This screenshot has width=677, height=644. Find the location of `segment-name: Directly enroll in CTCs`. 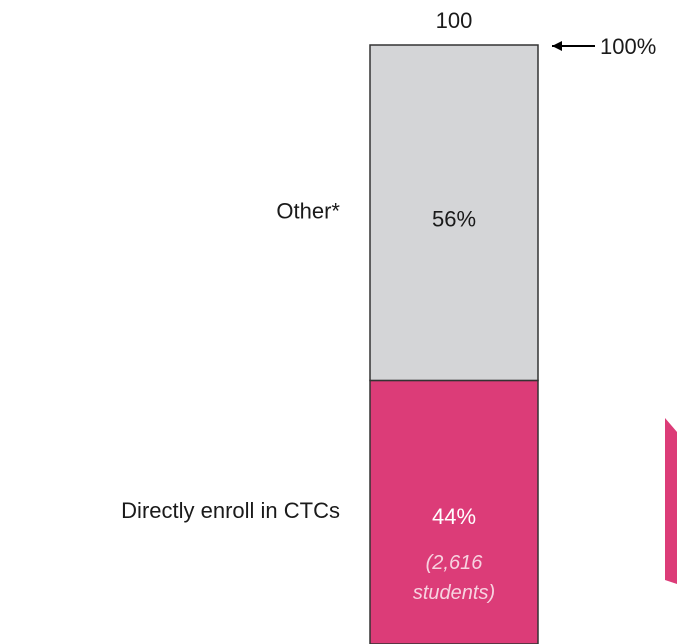

segment-name: Directly enroll in CTCs is located at coordinates (230, 510).